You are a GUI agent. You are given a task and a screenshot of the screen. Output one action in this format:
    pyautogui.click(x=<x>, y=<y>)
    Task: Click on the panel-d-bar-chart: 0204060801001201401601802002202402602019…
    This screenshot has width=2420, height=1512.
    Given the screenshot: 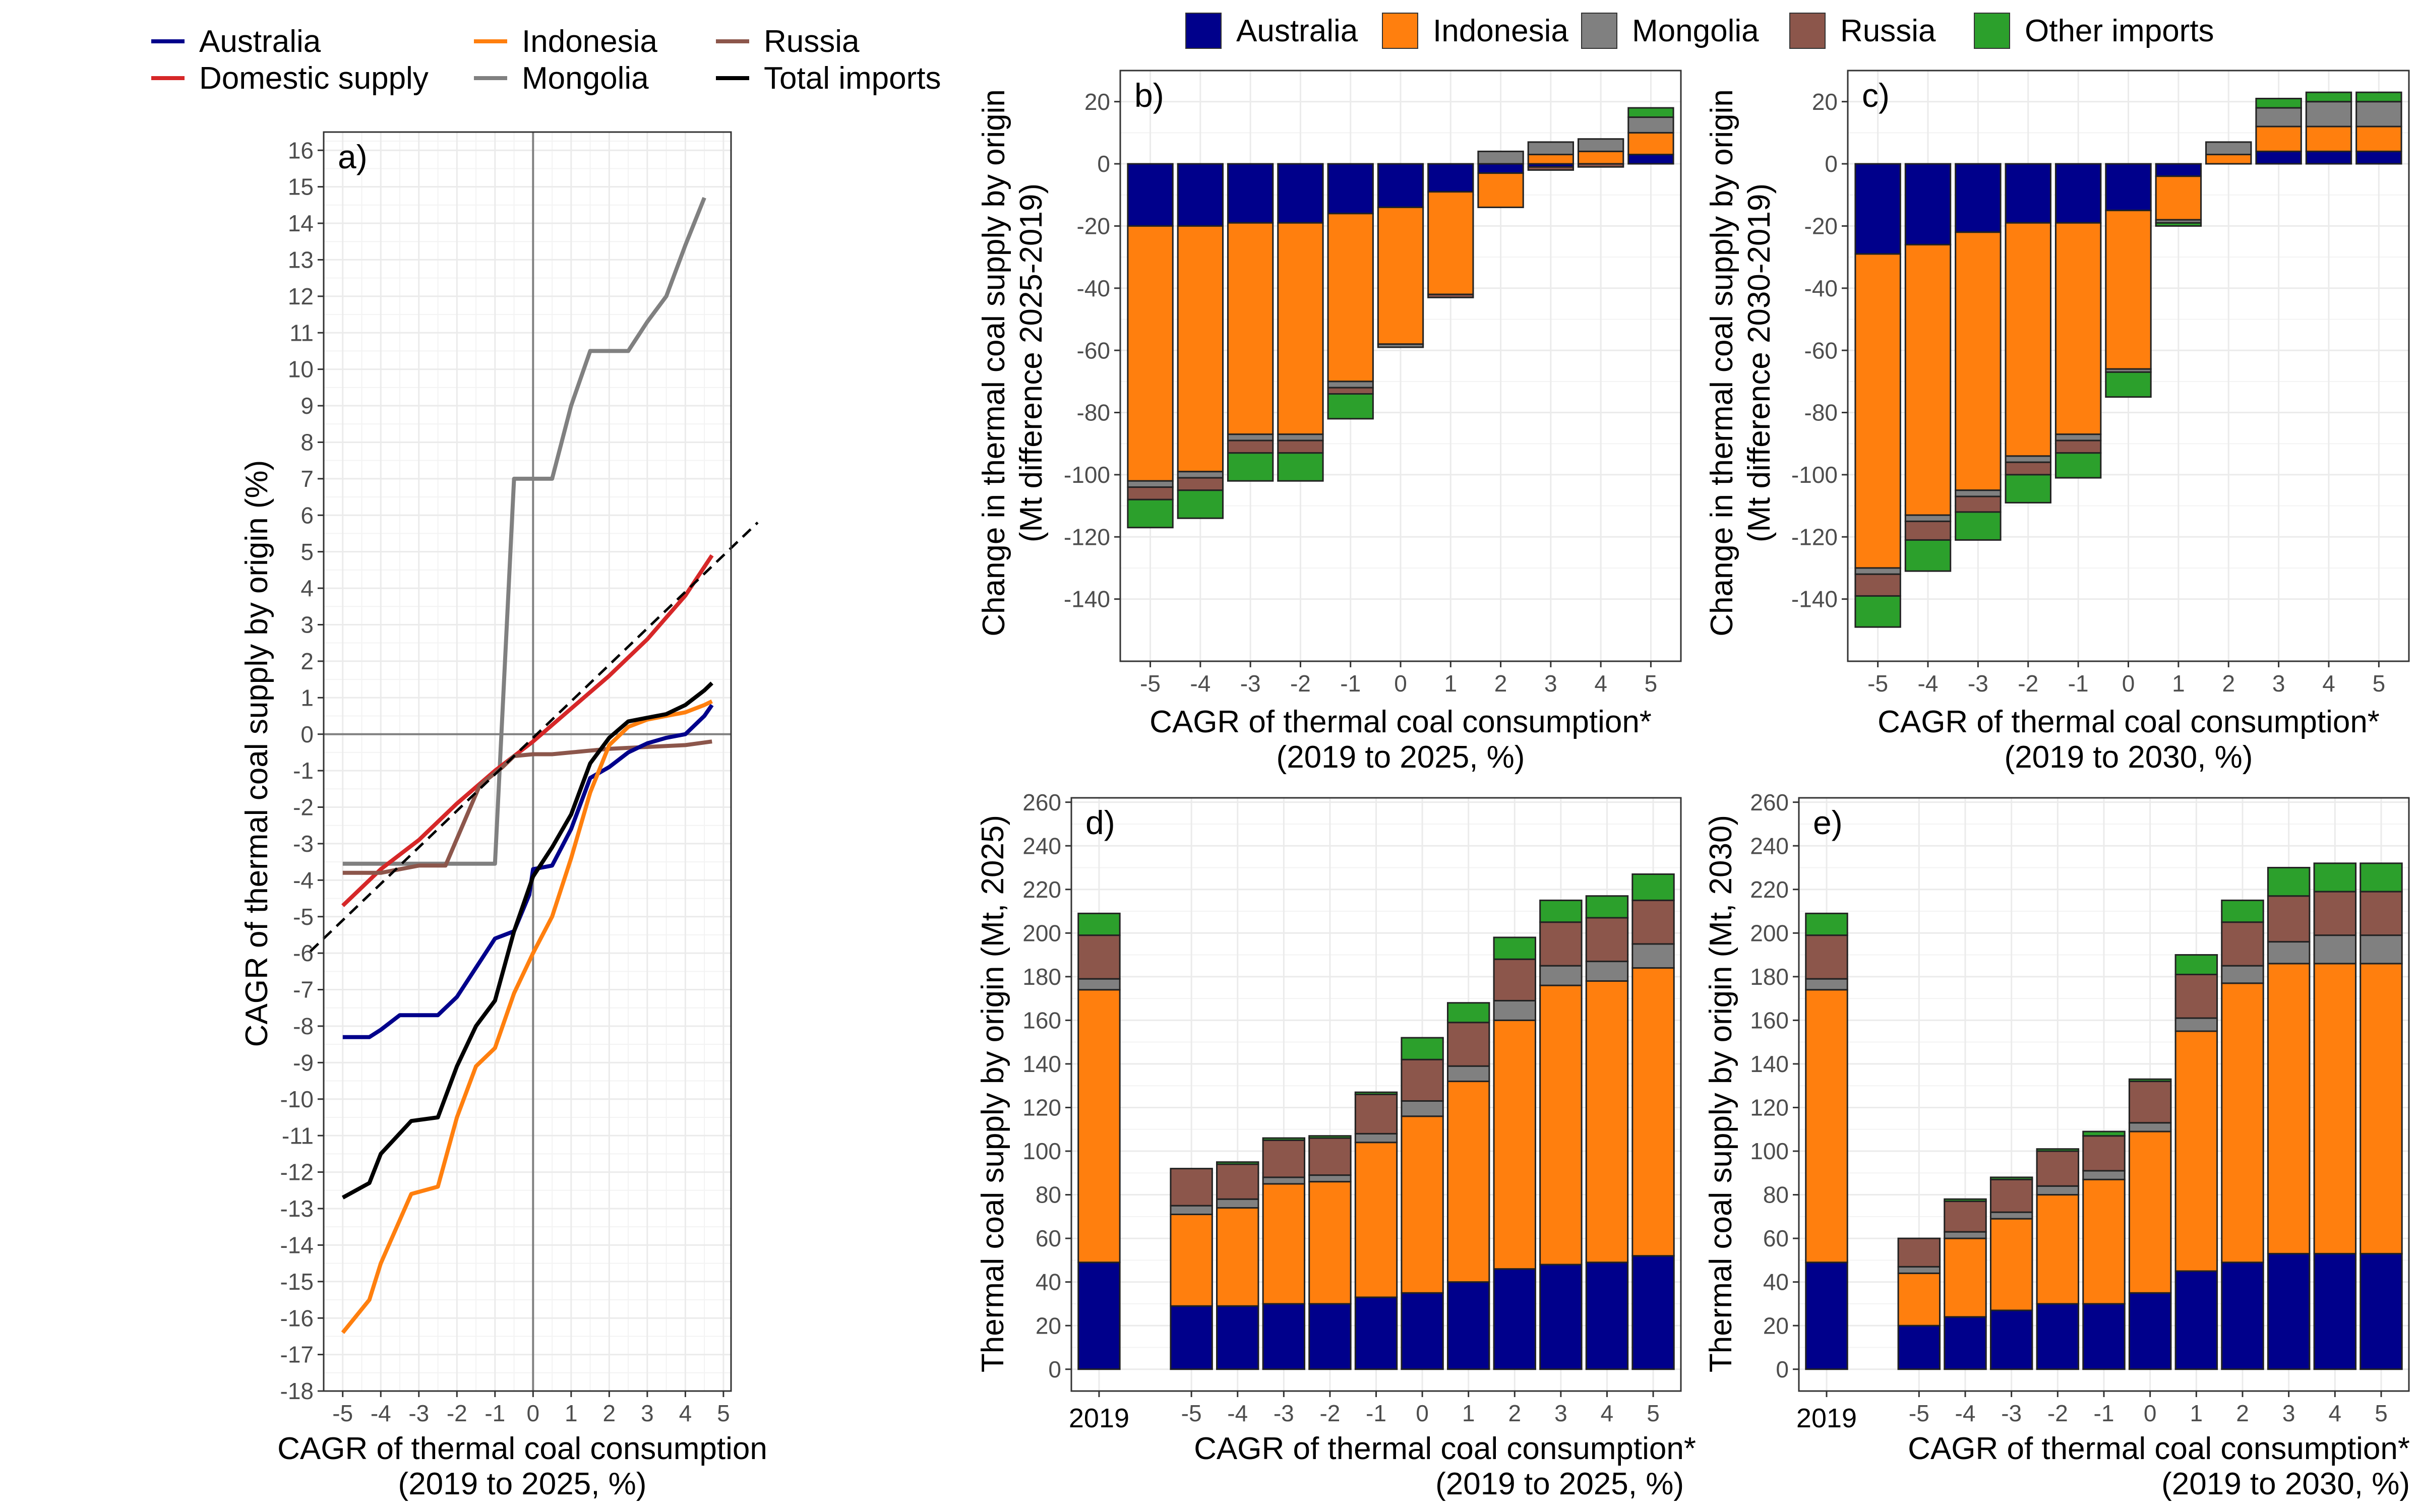 What is the action you would take?
    pyautogui.click(x=1336, y=1145)
    